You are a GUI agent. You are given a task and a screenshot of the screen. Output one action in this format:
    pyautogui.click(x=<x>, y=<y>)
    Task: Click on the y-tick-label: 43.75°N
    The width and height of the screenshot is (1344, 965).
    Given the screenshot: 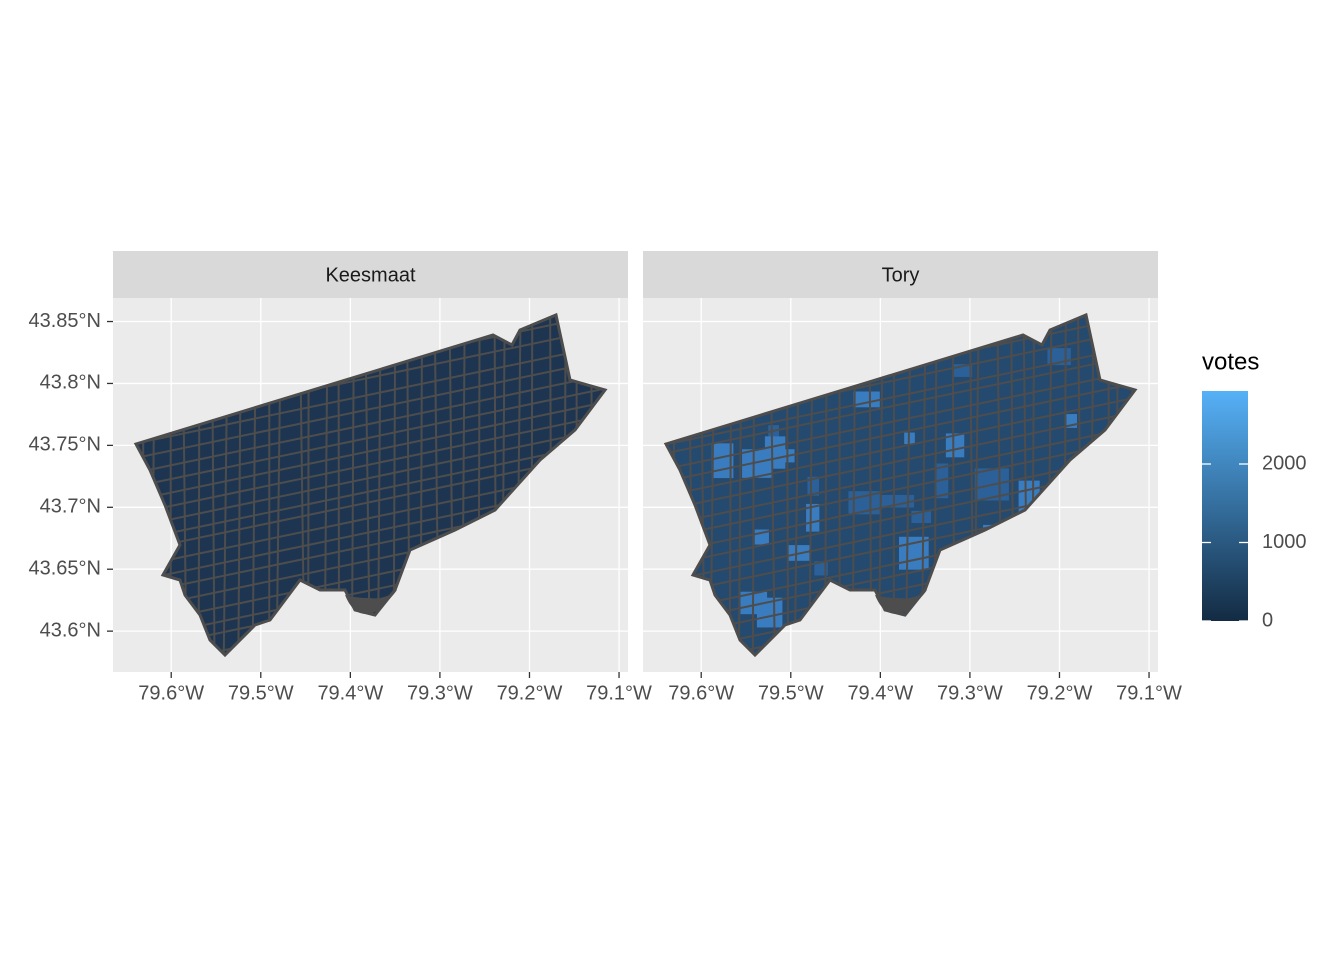 What is the action you would take?
    pyautogui.click(x=65, y=445)
    